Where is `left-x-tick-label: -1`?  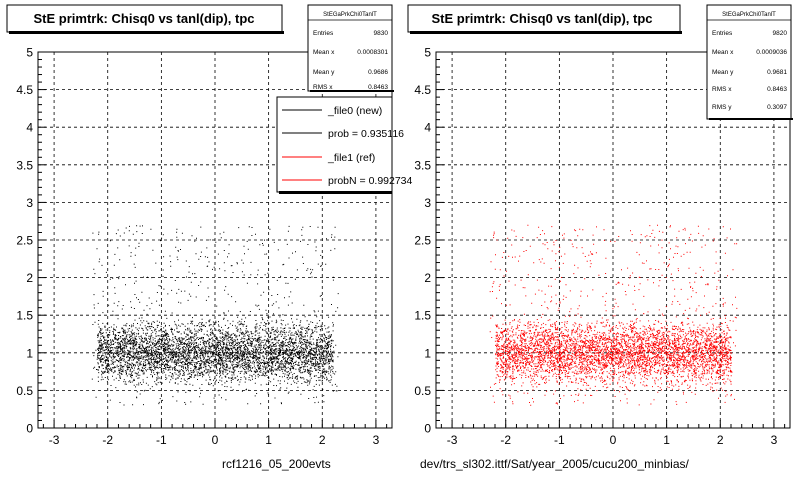
left-x-tick-label: -1 is located at coordinates (161, 440).